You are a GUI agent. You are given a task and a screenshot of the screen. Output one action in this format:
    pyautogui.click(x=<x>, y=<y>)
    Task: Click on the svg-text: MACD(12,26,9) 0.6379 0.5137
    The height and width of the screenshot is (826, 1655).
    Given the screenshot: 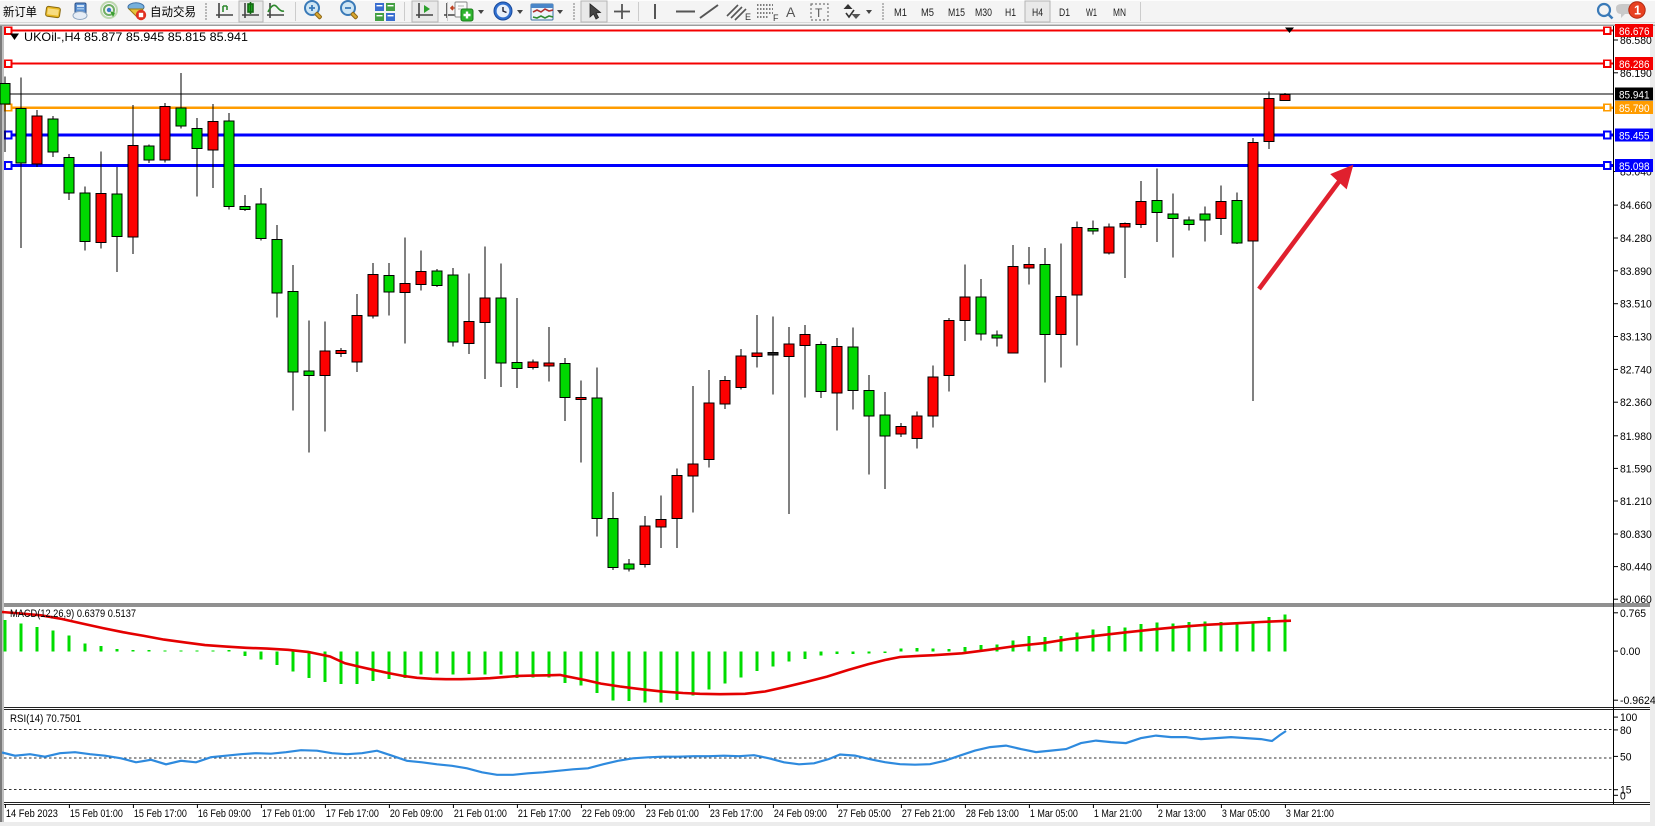 What is the action you would take?
    pyautogui.click(x=73, y=614)
    